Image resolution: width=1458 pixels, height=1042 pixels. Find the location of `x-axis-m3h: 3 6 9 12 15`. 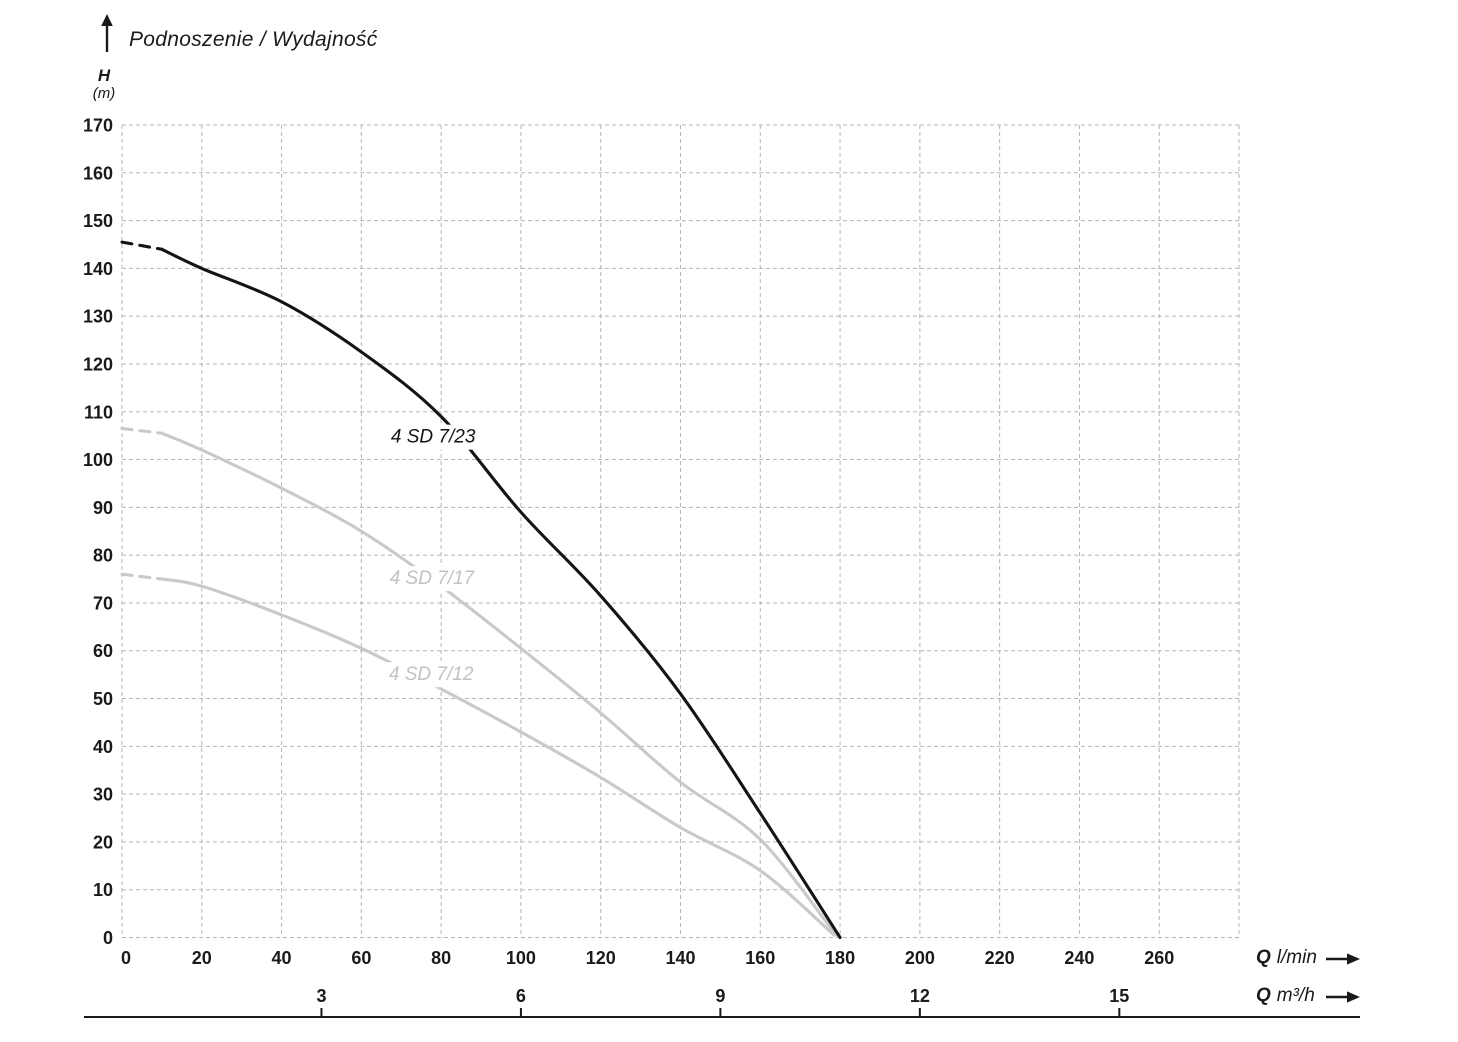

x-axis-m3h: 3 6 9 12 15 is located at coordinates (722, 1002).